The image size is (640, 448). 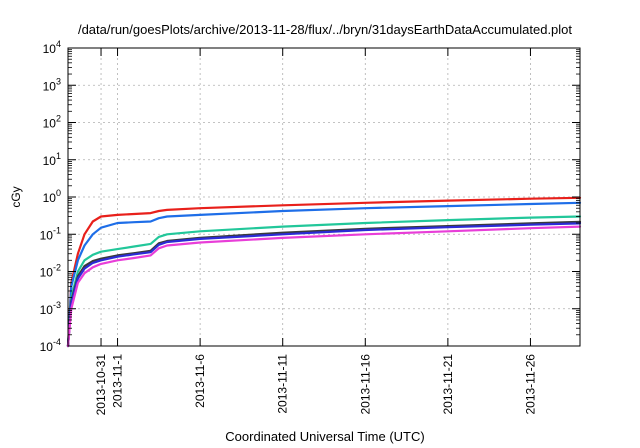 What do you see at coordinates (448, 384) in the screenshot?
I see `x-tick-label: 2013-11-21` at bounding box center [448, 384].